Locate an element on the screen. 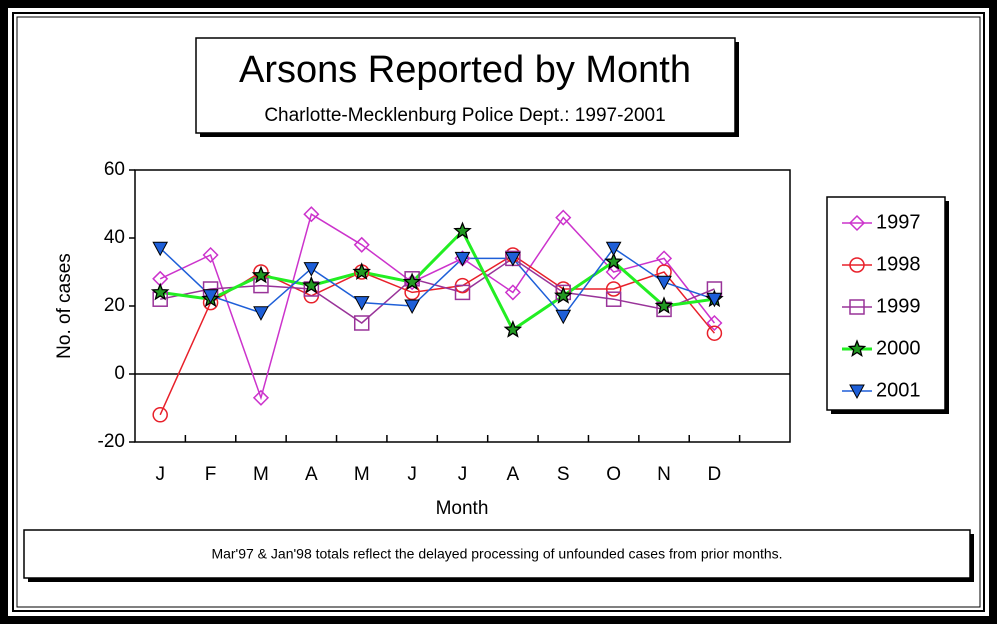 This screenshot has width=997, height=624. y-tick-label: 20 is located at coordinates (114, 305).